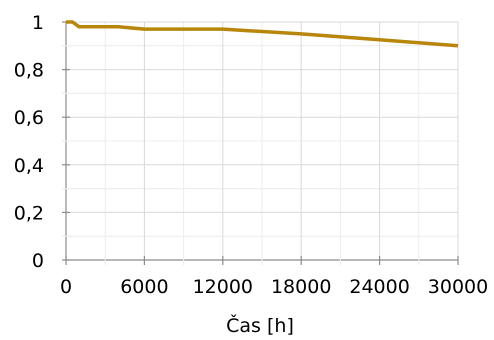 The width and height of the screenshot is (494, 340). I want to click on y-tick-label: 0,6, so click(29, 118).